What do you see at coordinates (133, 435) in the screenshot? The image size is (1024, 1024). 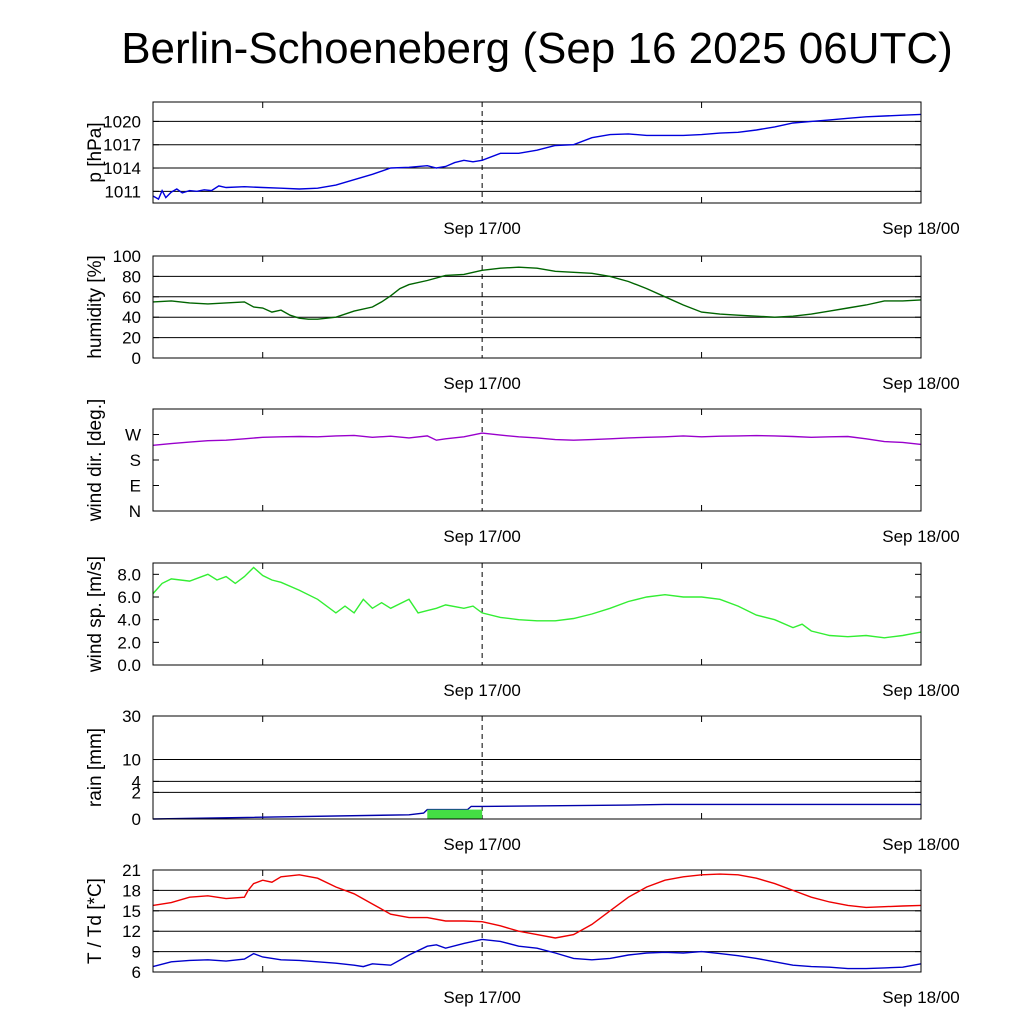 I see `y-tick-label: W` at bounding box center [133, 435].